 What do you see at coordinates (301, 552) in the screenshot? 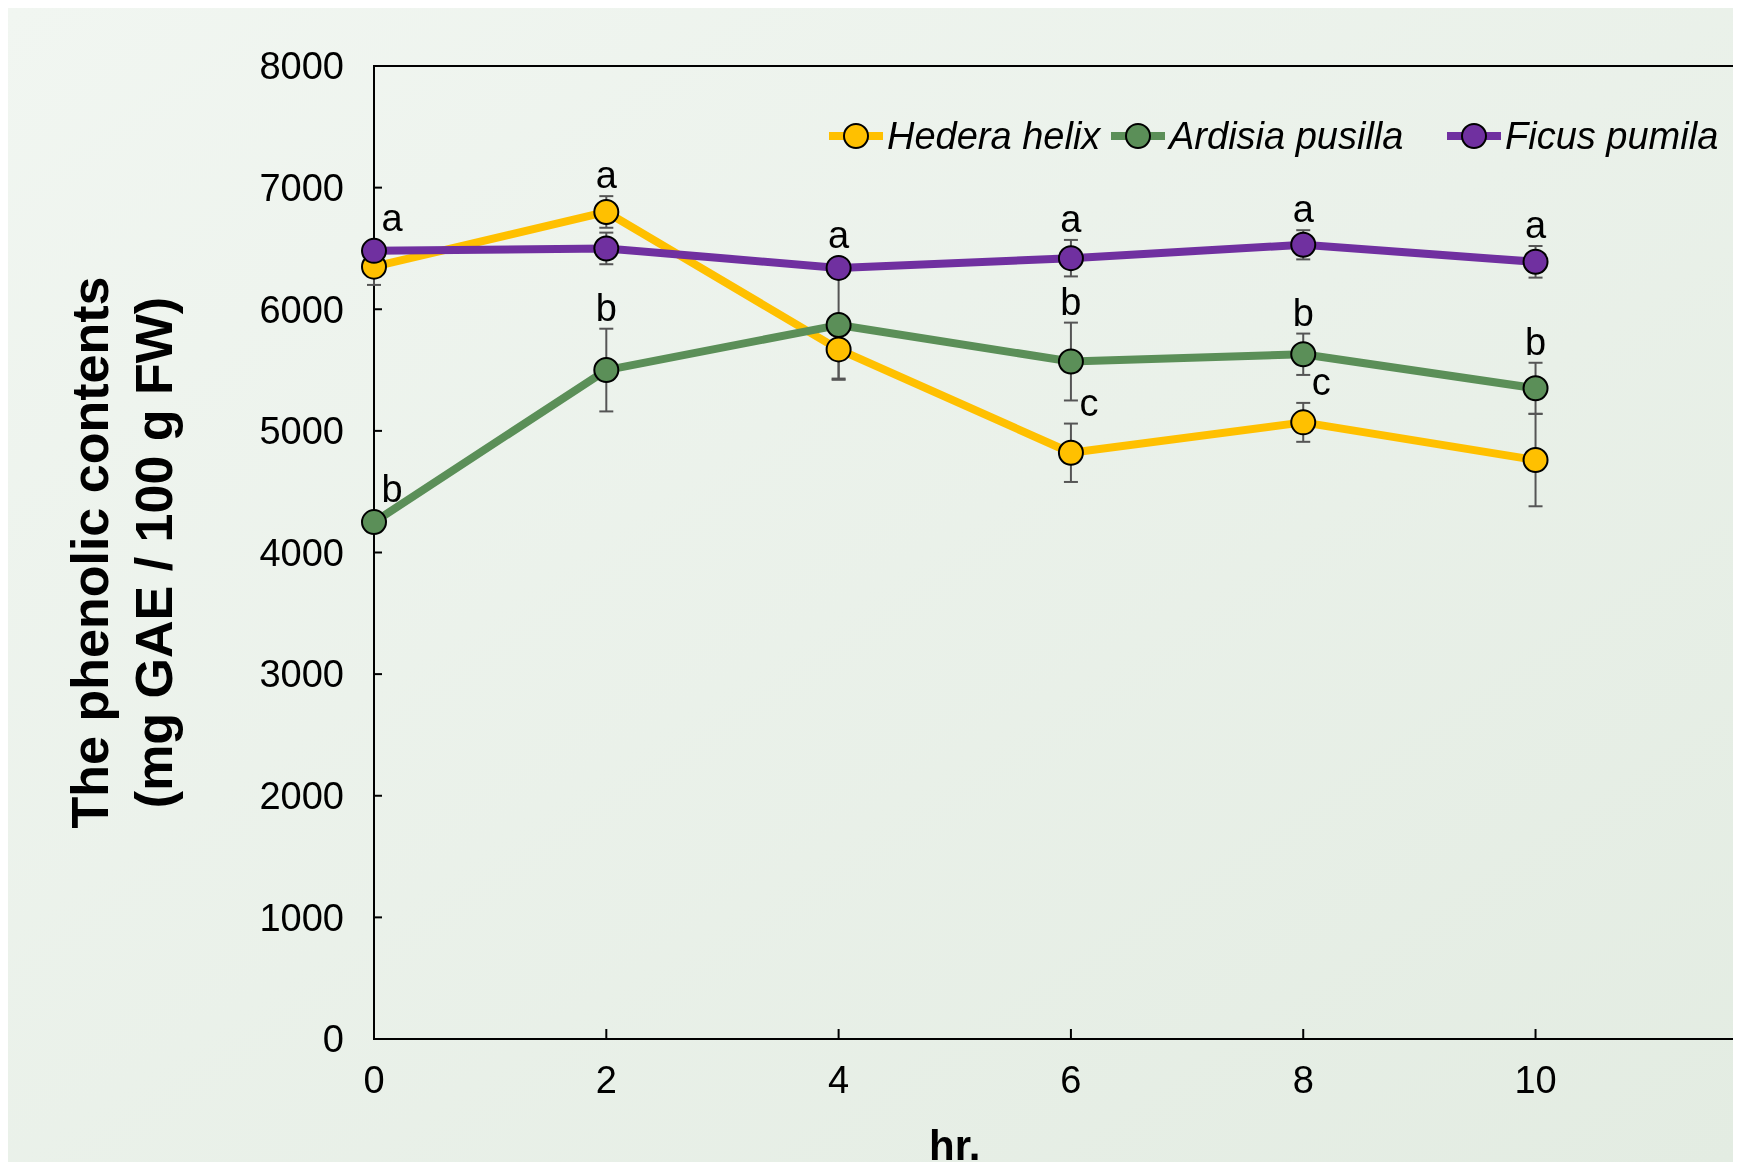
I see `y-tick-label: 4000` at bounding box center [301, 552].